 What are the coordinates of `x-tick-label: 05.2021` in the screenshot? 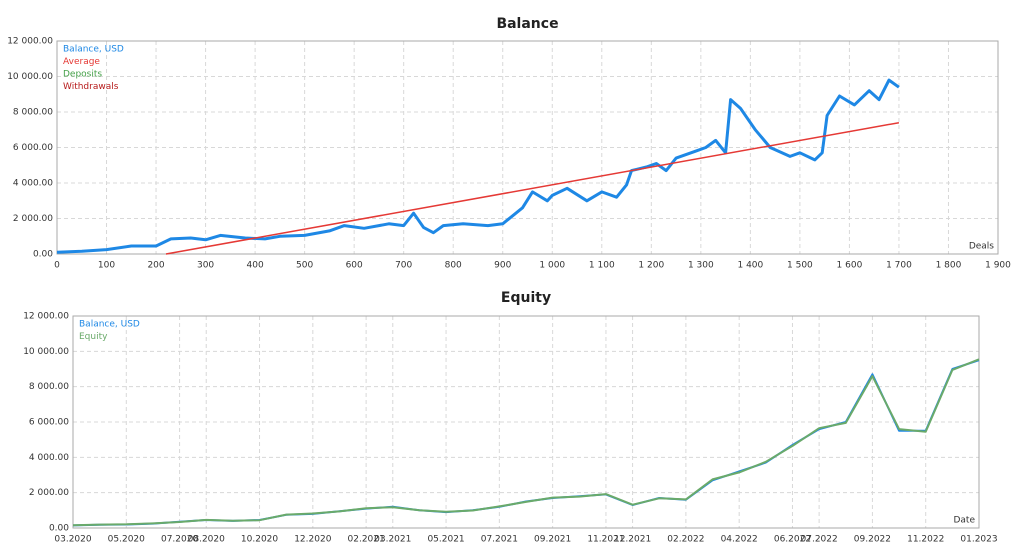 It's located at (445, 540).